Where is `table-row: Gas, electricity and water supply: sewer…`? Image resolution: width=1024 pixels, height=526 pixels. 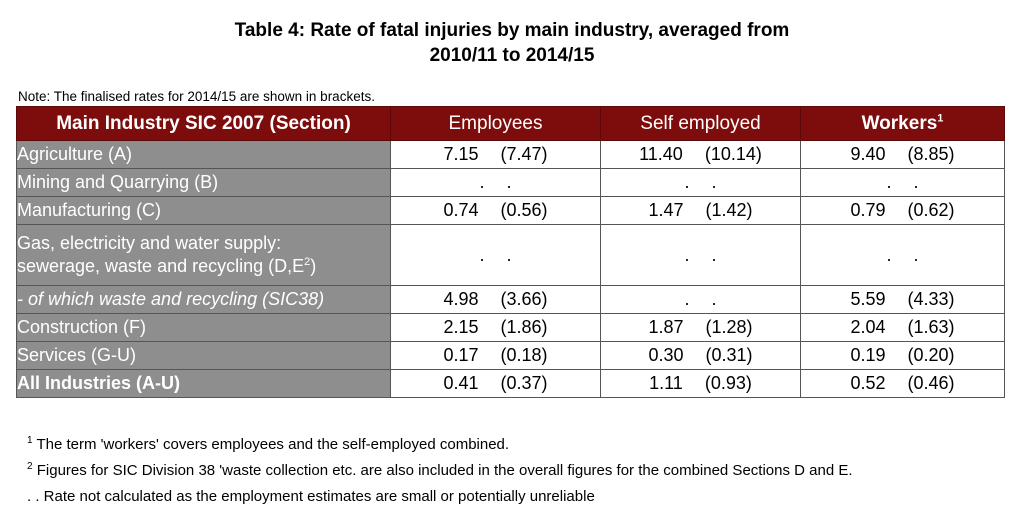
table-row: Gas, electricity and water supply: sewer… is located at coordinates (510, 255).